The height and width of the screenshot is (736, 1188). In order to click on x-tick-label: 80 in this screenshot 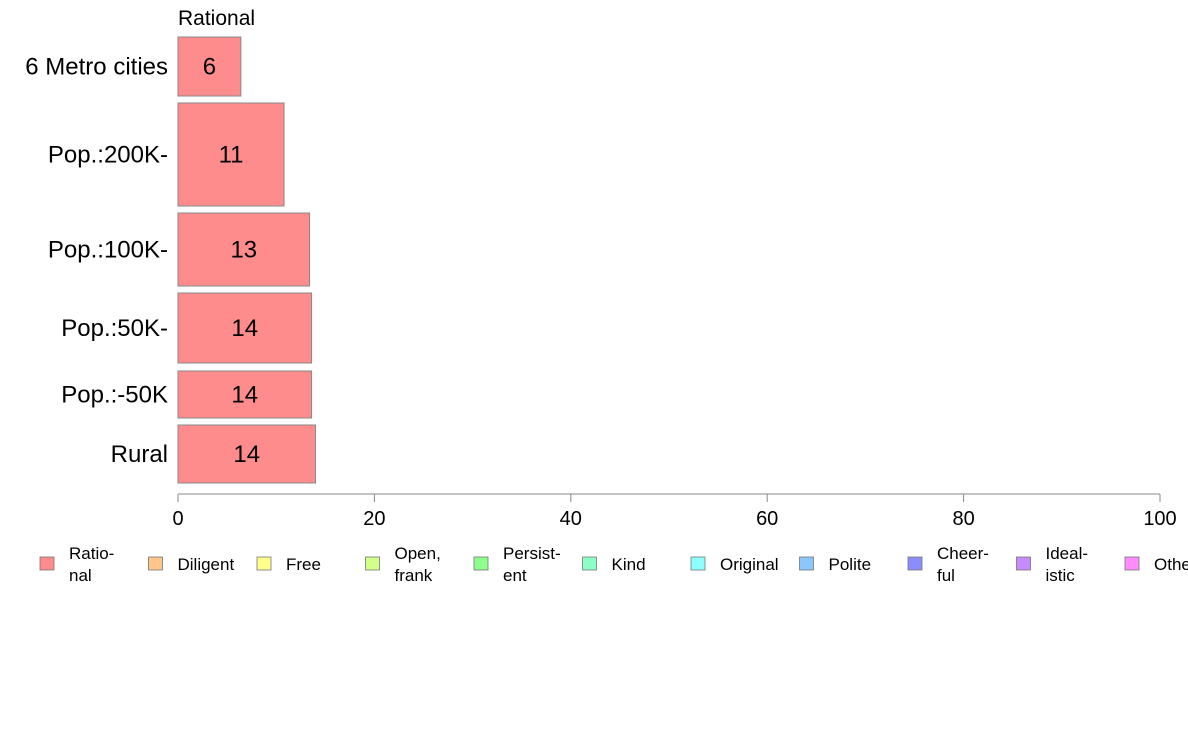, I will do `click(963, 519)`.